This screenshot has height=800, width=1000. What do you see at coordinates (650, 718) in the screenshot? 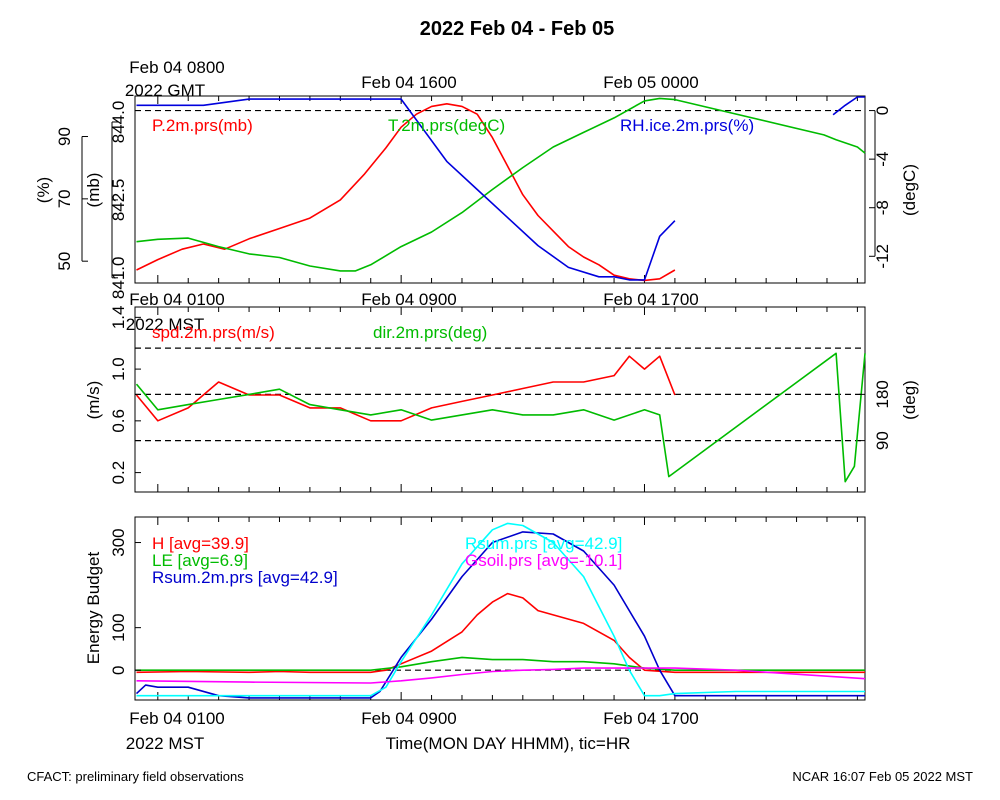
I see `bottom-axis-tick-label-2: Feb 04 1700` at bounding box center [650, 718].